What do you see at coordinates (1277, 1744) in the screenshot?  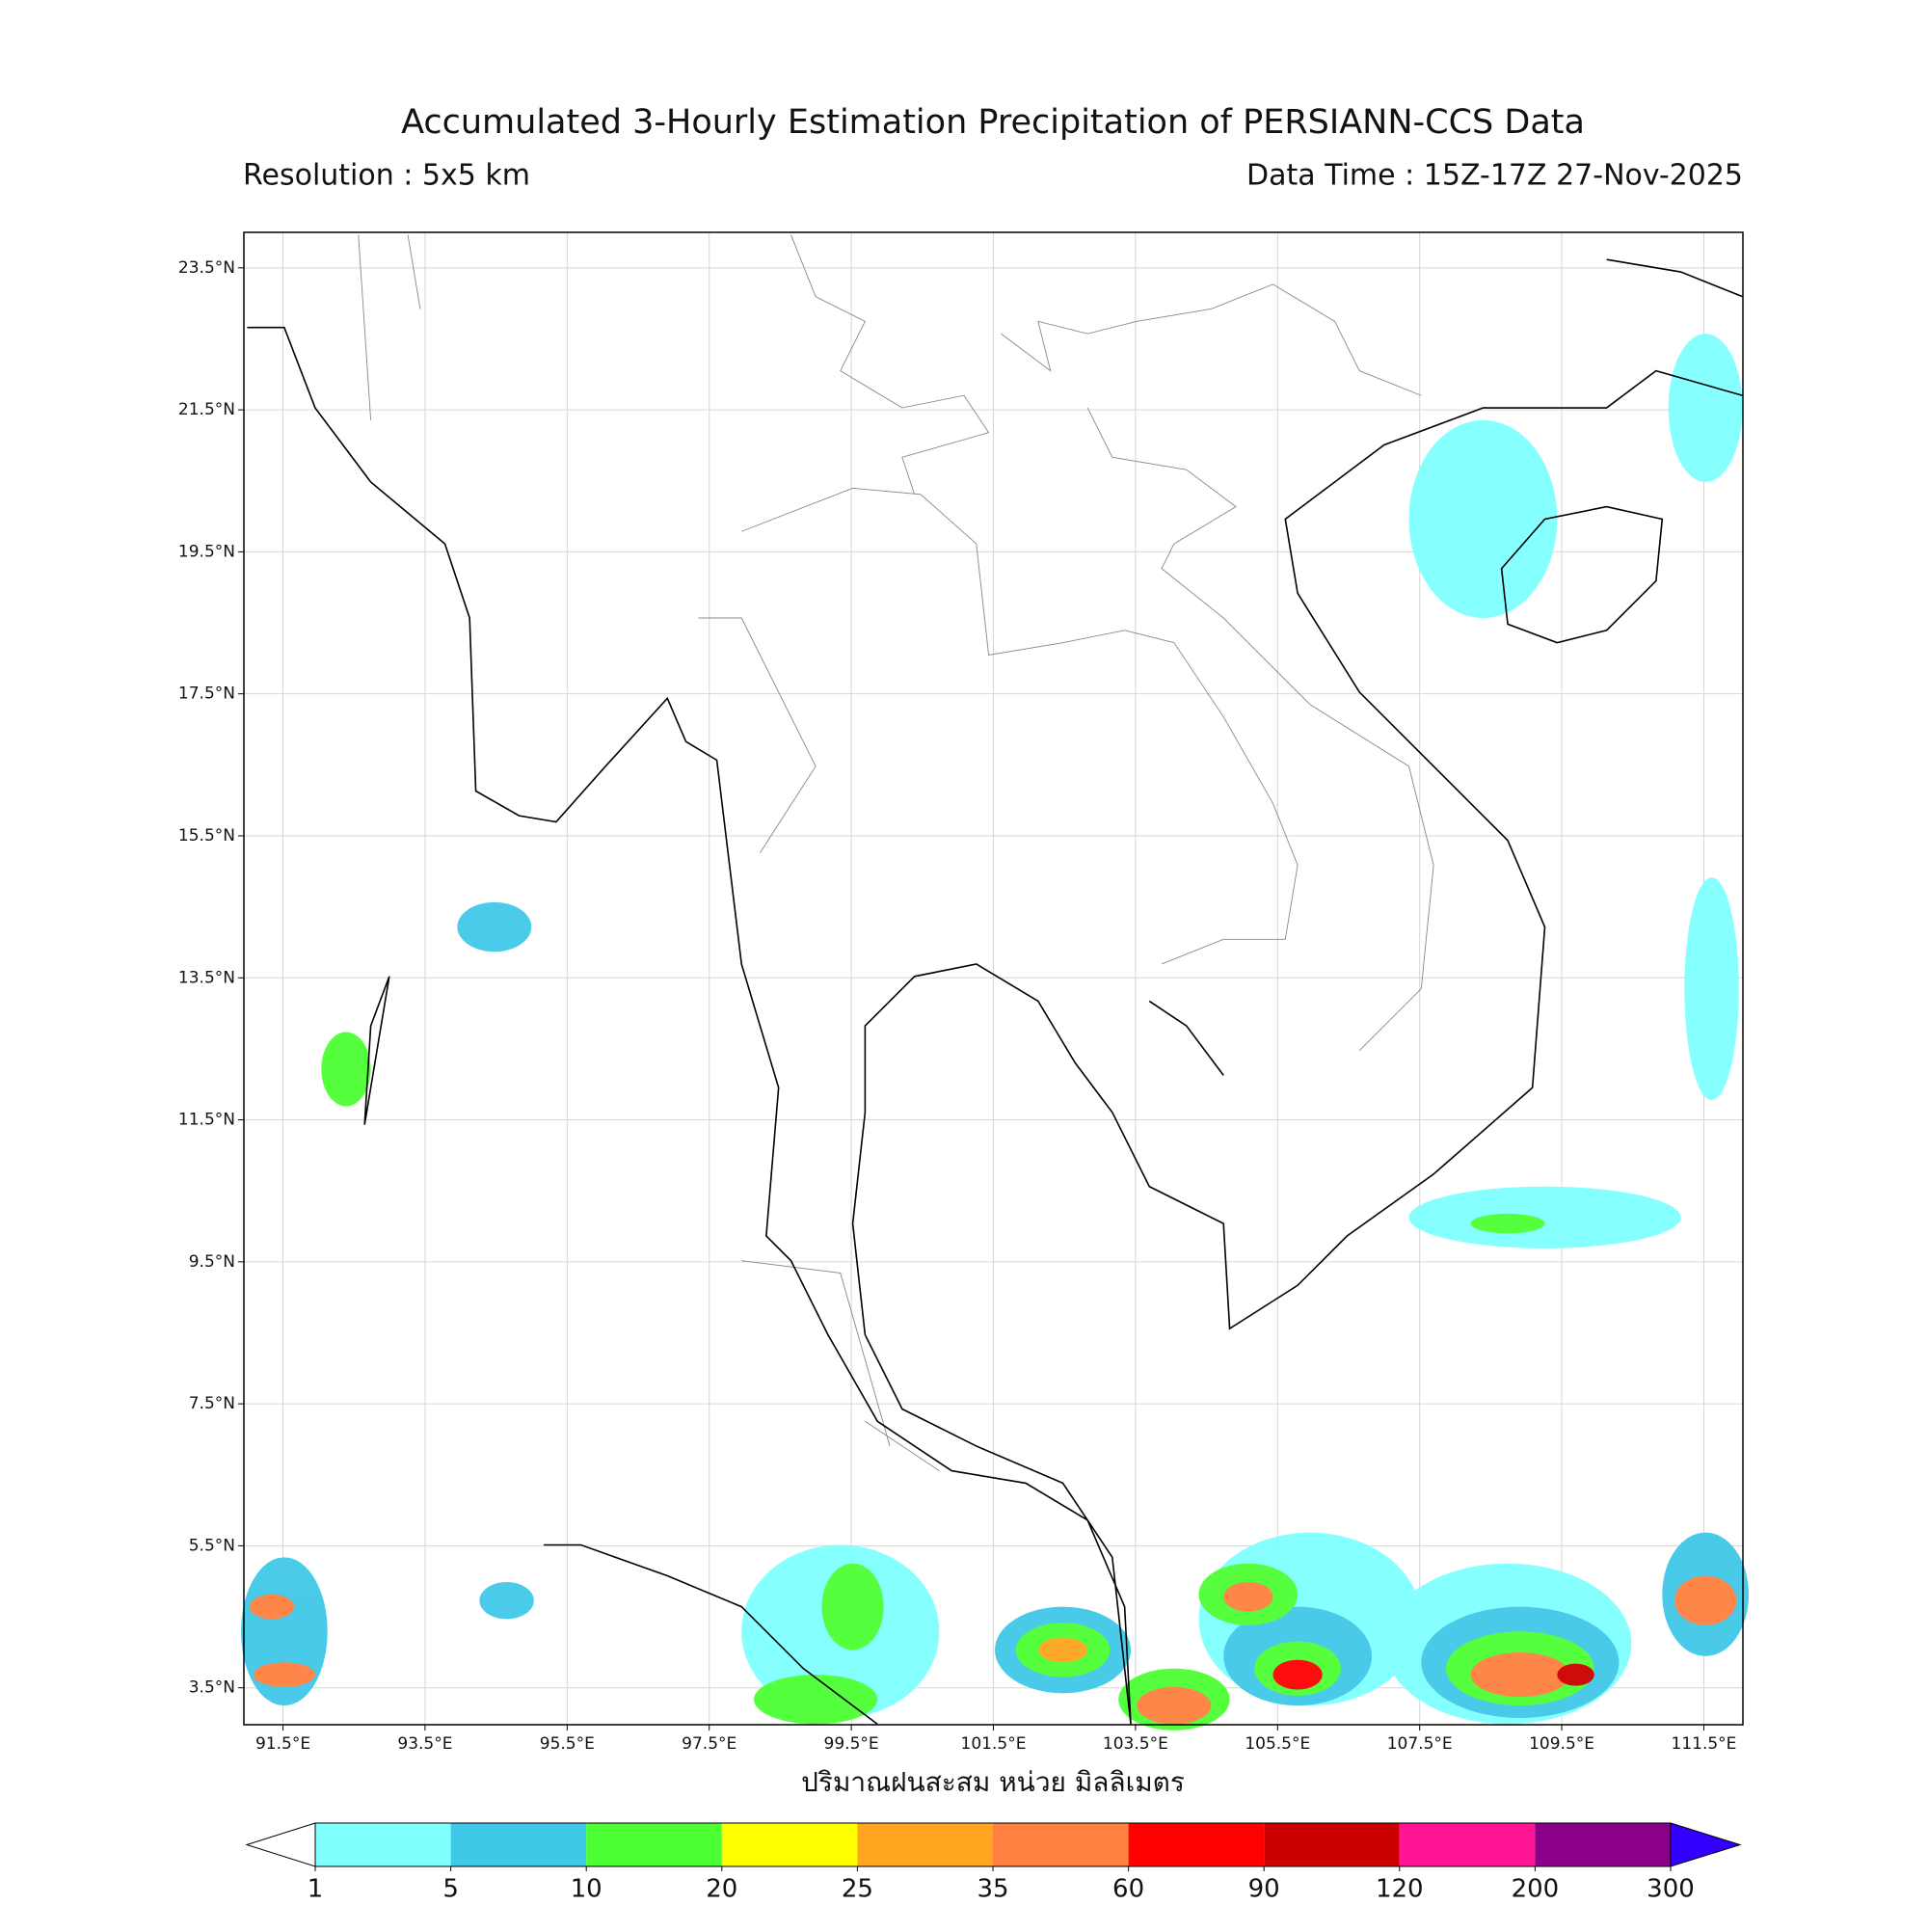 I see `lon-tick-label: 105.5°E` at bounding box center [1277, 1744].